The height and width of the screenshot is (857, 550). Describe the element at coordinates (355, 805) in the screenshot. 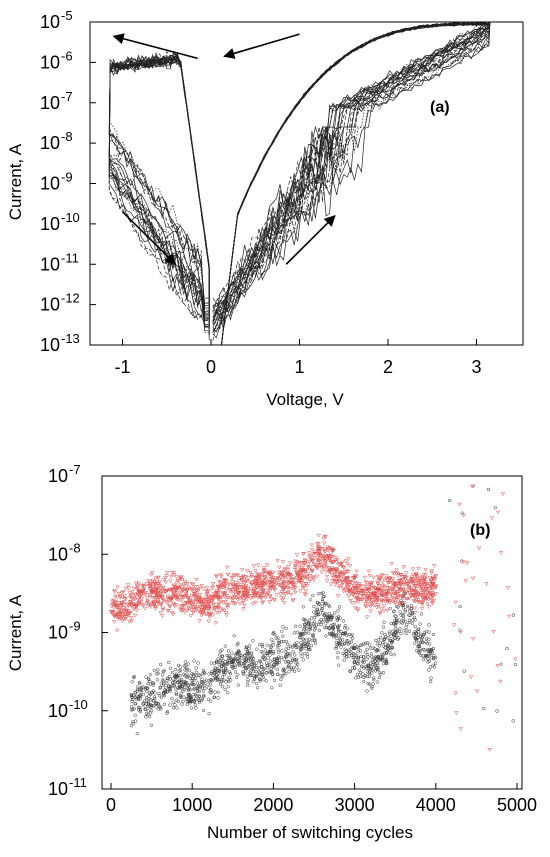

I see `chart-b-x-tick-label: 3000` at that location.